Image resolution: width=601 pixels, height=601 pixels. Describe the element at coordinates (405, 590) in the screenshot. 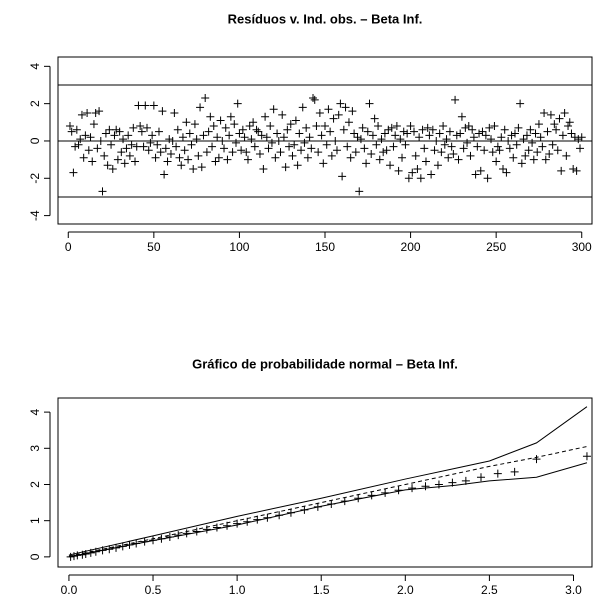

I see `x-tick-label: 2.0` at that location.